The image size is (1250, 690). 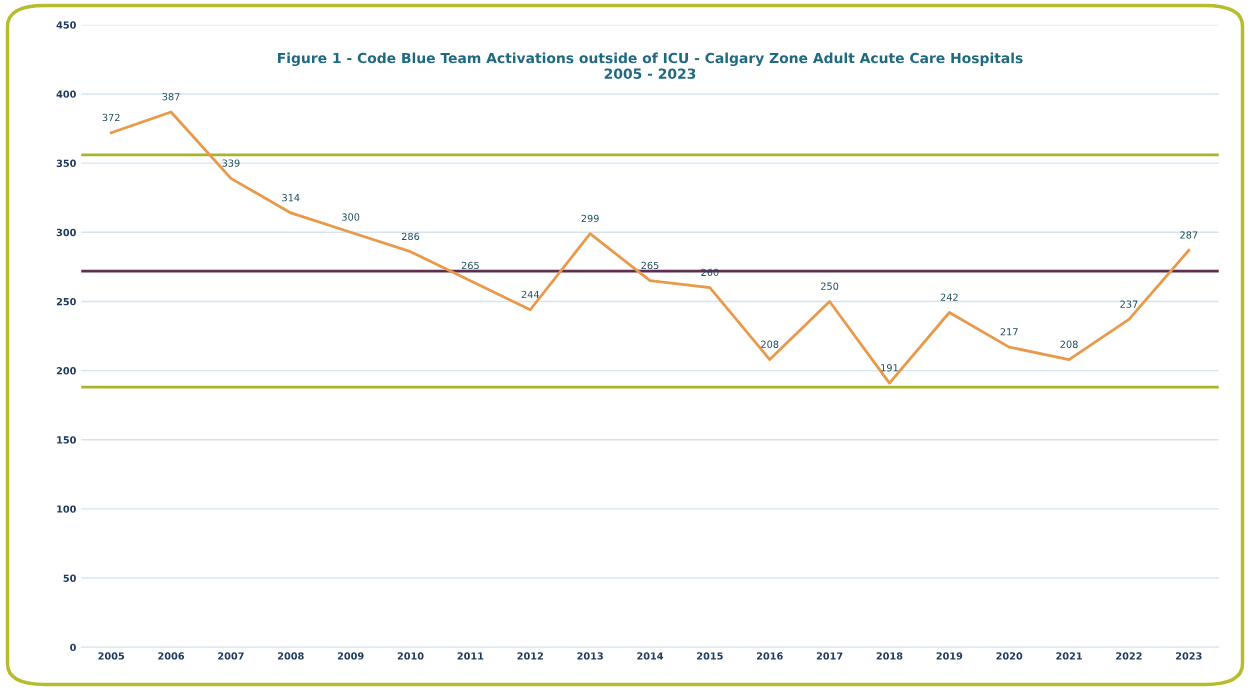 I want to click on y-tick-label: 200, so click(x=66, y=371).